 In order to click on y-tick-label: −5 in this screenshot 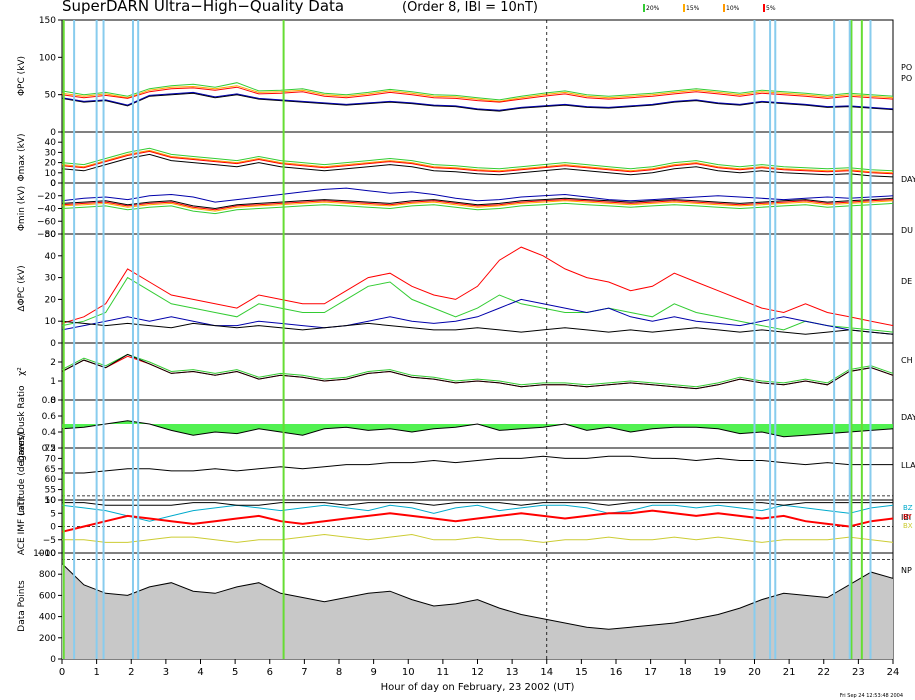, I will do `click(49, 541)`.